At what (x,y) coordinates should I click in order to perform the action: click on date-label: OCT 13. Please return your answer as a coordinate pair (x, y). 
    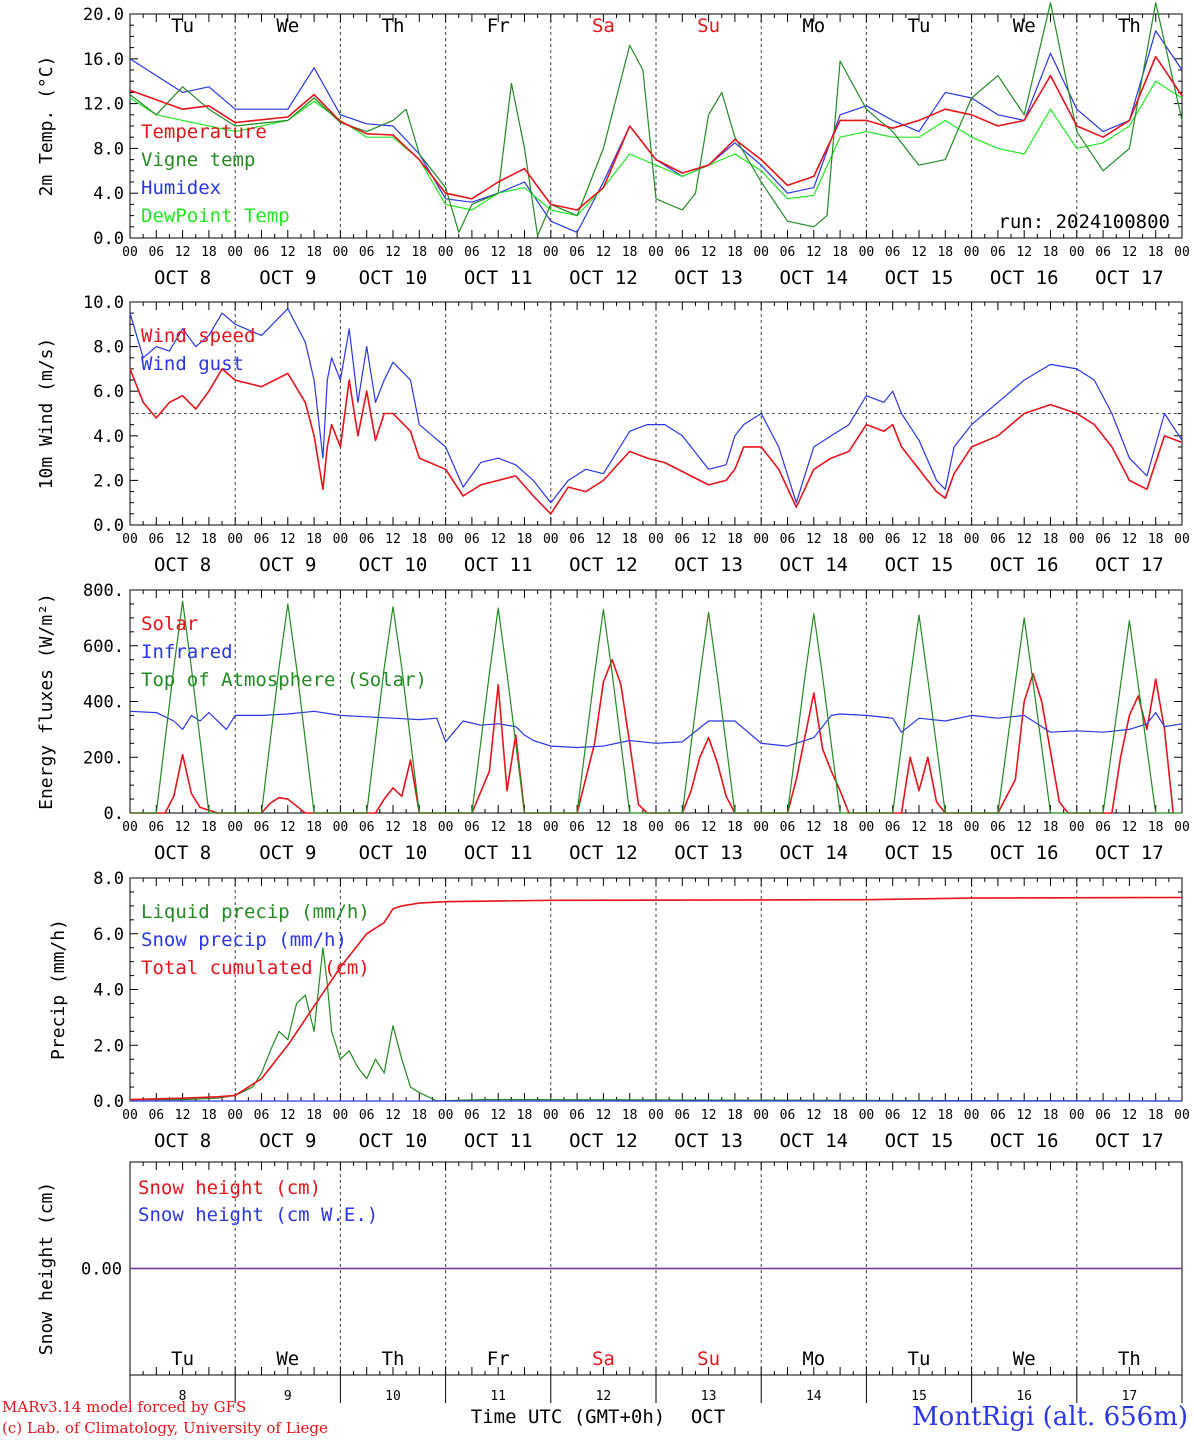
    Looking at the image, I should click on (708, 1141).